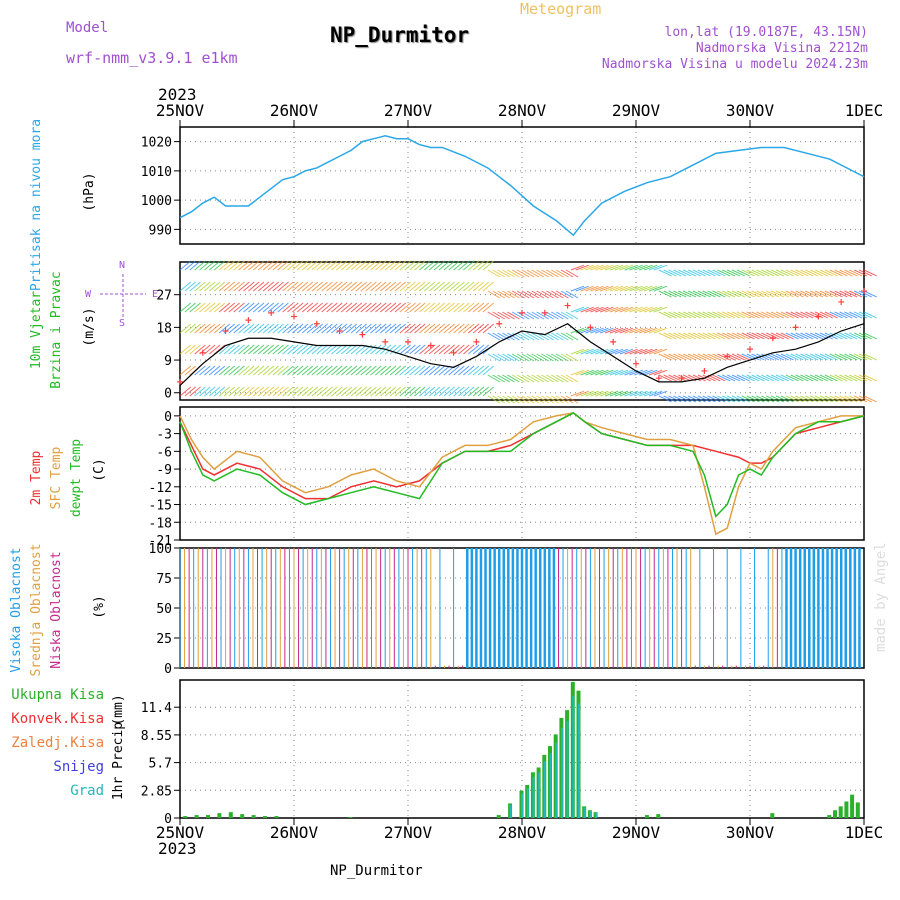 The height and width of the screenshot is (900, 900). What do you see at coordinates (156, 143) in the screenshot?
I see `y-tick-label: 1020` at bounding box center [156, 143].